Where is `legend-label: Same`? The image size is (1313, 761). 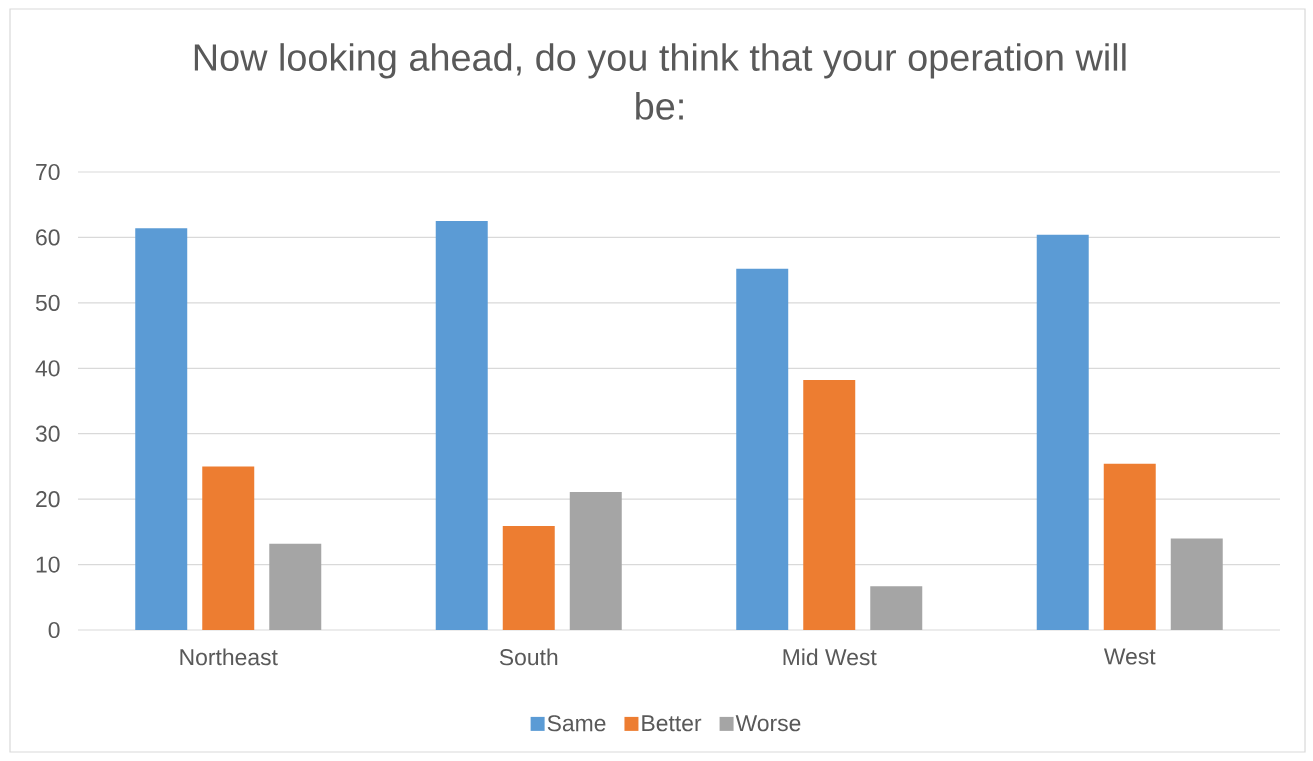
legend-label: Same is located at coordinates (576, 723).